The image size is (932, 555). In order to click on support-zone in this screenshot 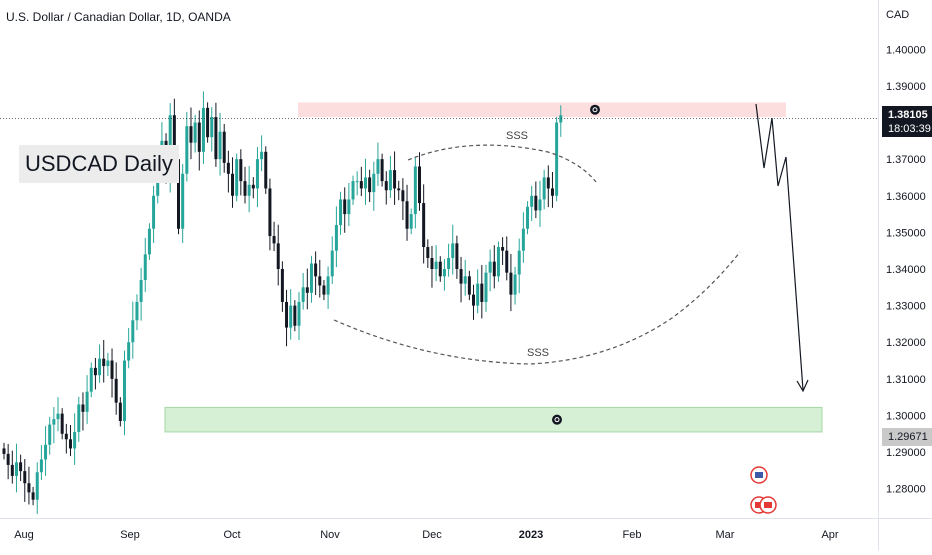, I will do `click(493, 419)`.